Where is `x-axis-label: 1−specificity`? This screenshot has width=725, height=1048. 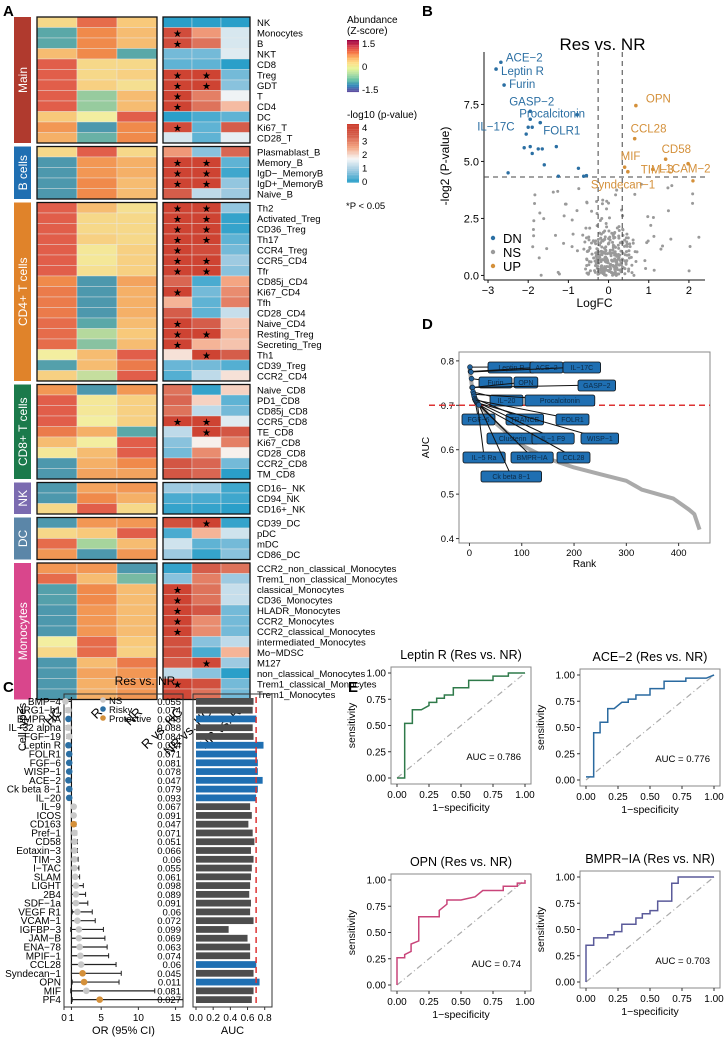 x-axis-label: 1−specificity is located at coordinates (650, 1012).